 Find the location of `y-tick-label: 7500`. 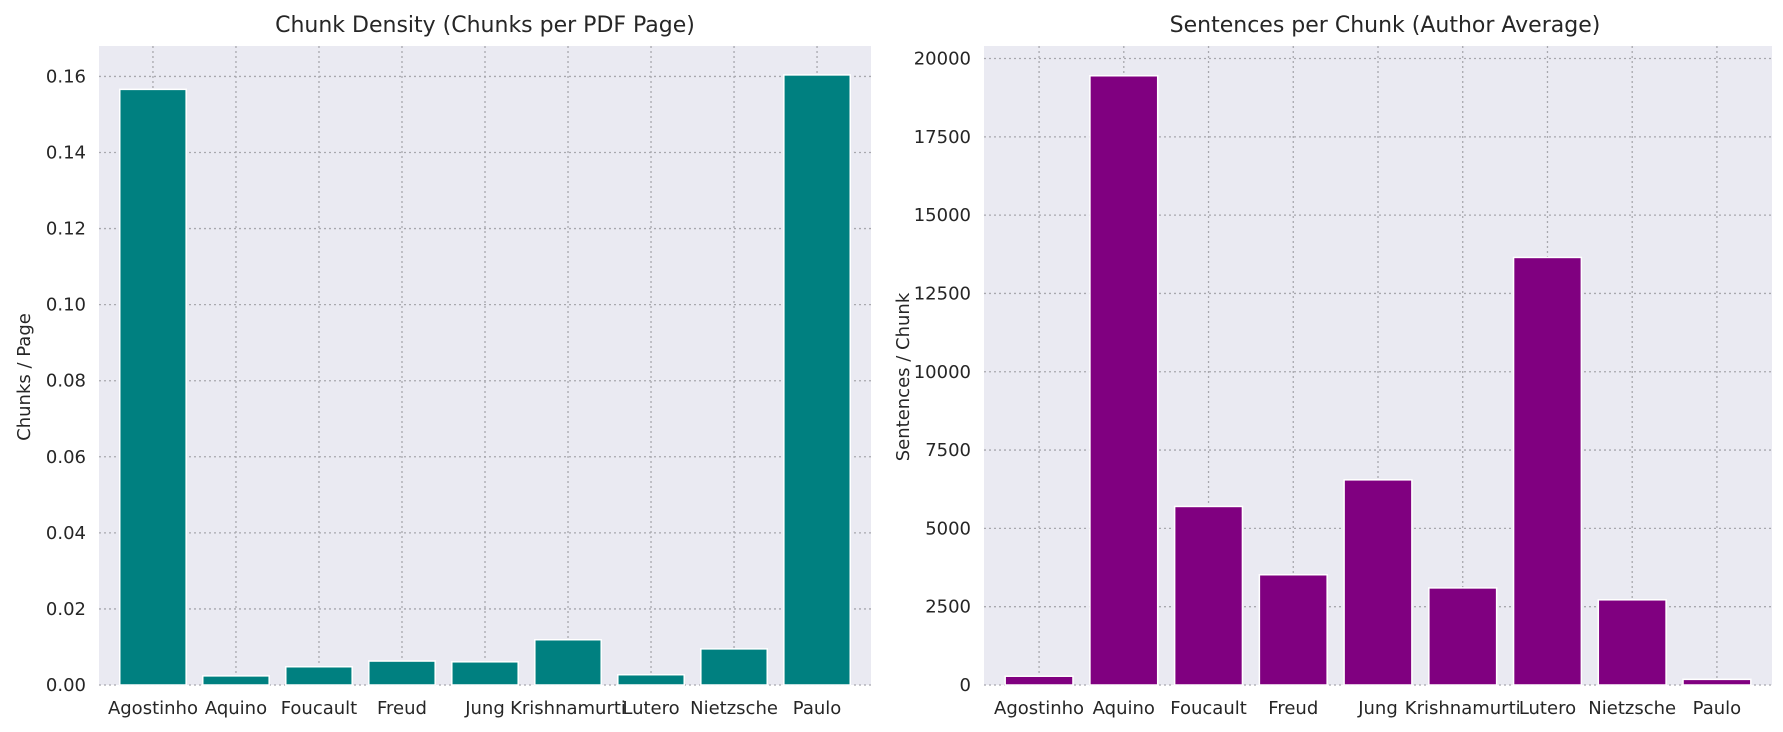

y-tick-label: 7500 is located at coordinates (948, 450).